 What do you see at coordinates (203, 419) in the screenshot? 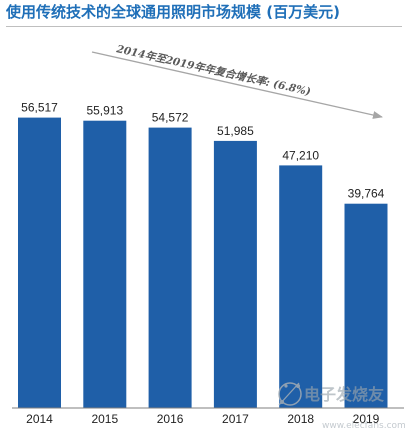
I see `category-labels-layer: 2014 2015 2016 2017 2018 2019` at bounding box center [203, 419].